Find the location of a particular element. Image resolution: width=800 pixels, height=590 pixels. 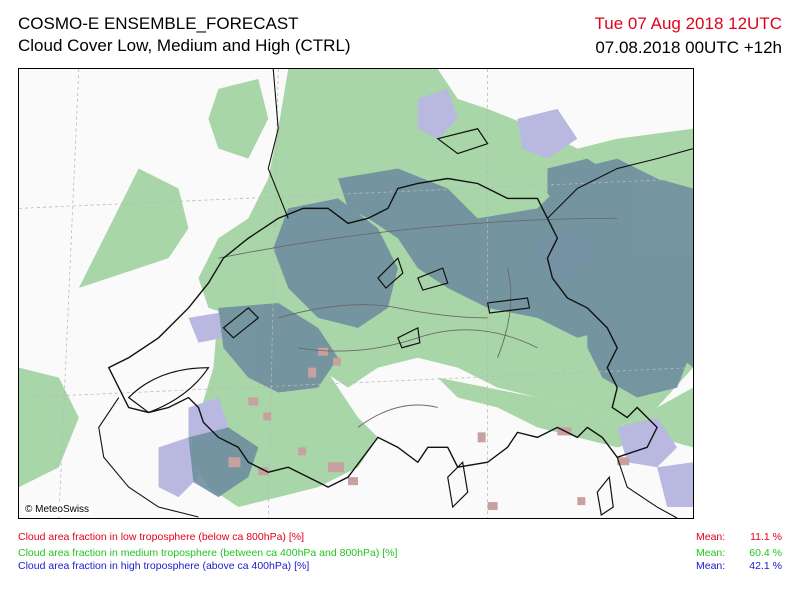

mean-medium-label: Mean: is located at coordinates (711, 553).